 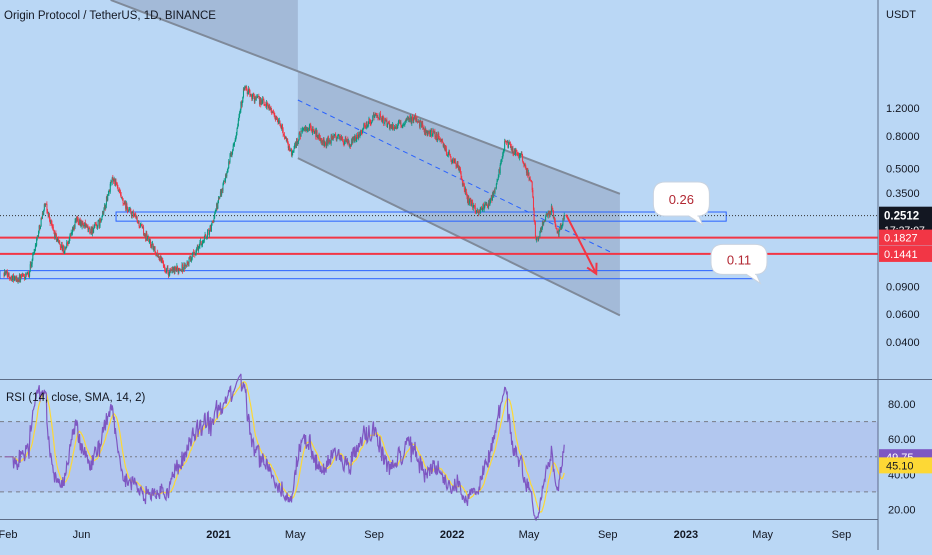 What do you see at coordinates (901, 255) in the screenshot?
I see `price-label-text: 0.1441` at bounding box center [901, 255].